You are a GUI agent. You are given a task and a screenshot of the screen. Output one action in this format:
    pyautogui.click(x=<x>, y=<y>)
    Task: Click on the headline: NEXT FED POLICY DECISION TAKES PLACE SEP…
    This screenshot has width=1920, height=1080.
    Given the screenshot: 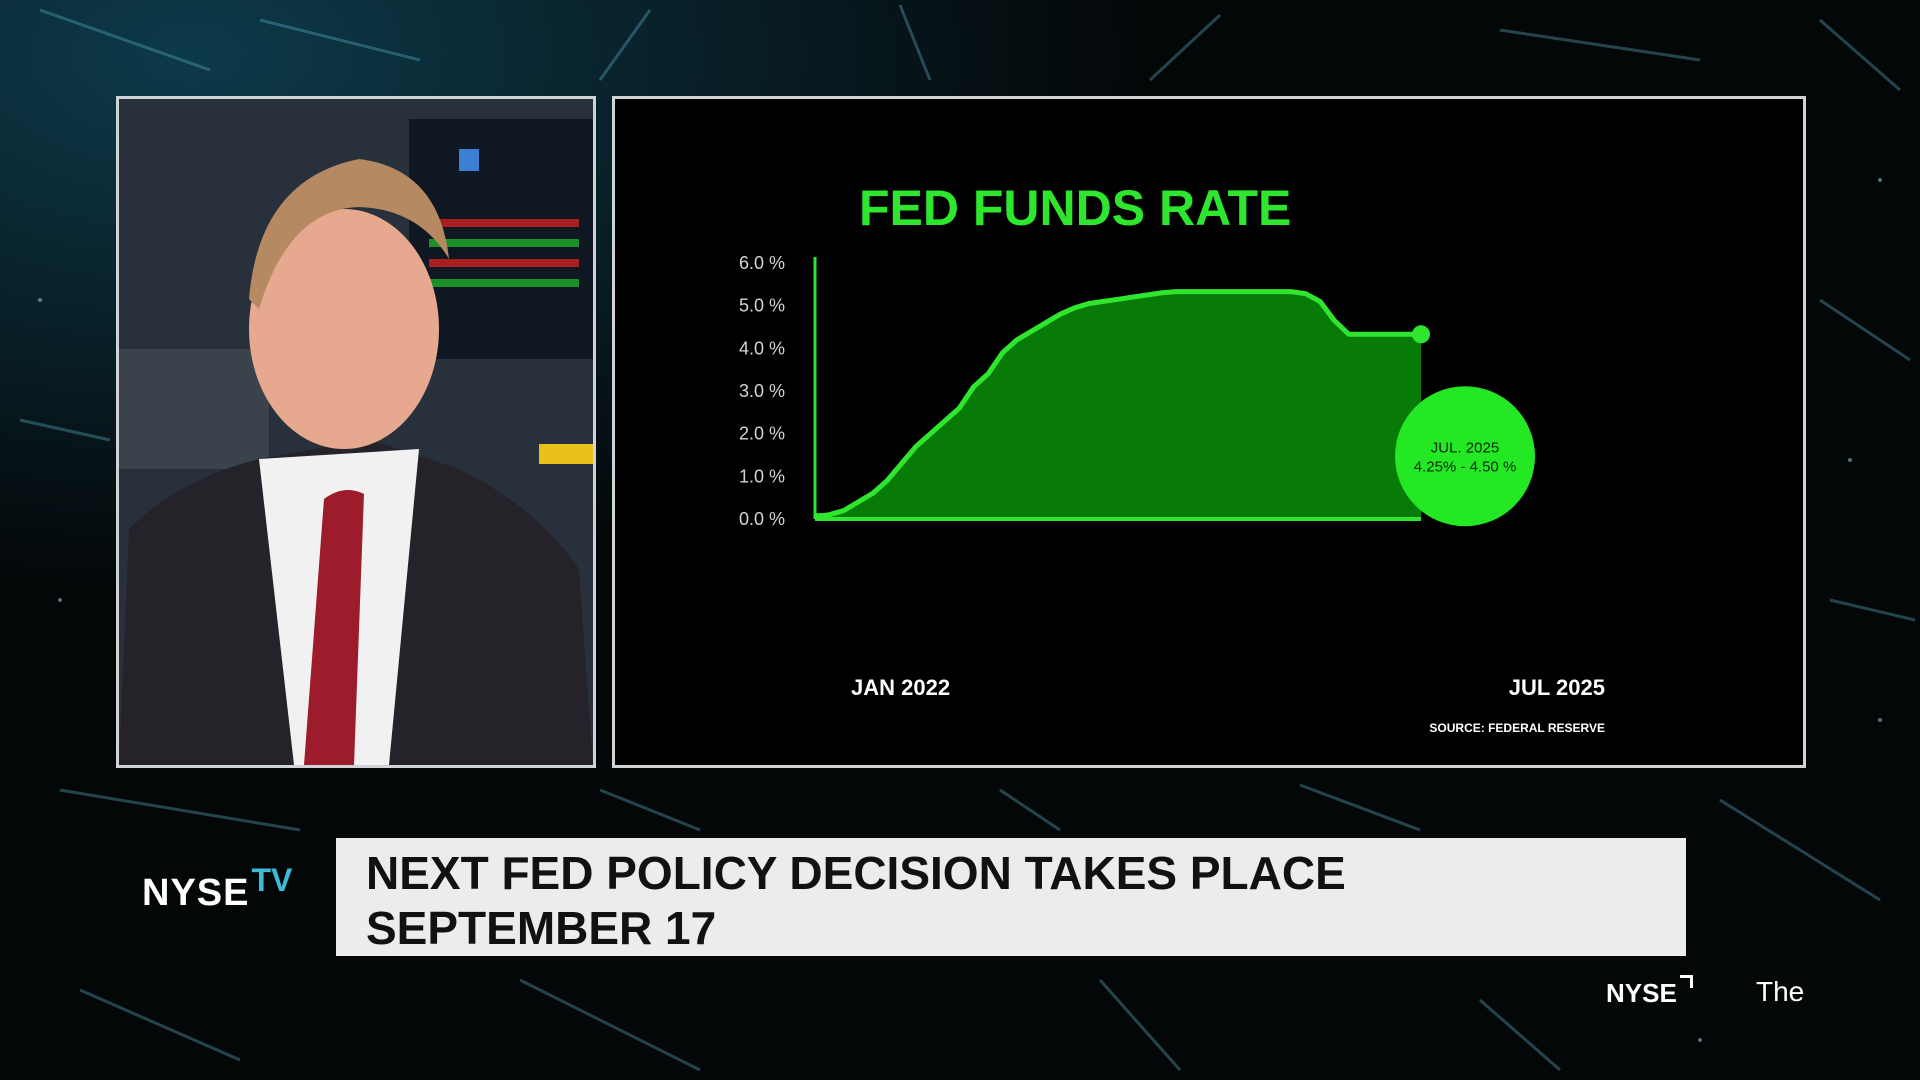 What is the action you would take?
    pyautogui.click(x=1016, y=901)
    